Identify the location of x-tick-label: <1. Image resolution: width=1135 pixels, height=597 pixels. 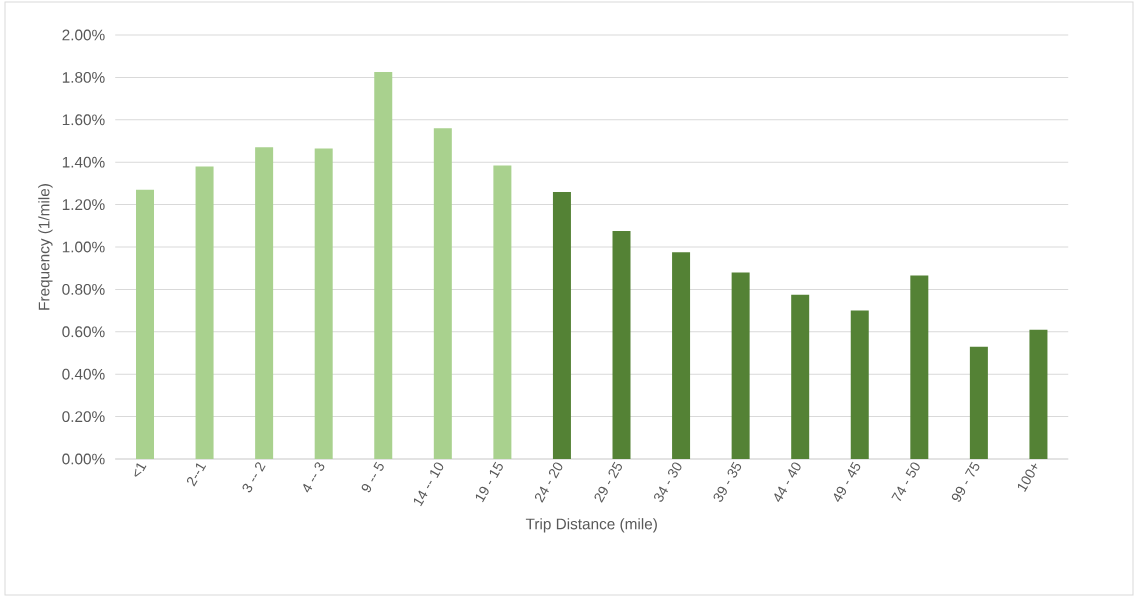
(140, 470).